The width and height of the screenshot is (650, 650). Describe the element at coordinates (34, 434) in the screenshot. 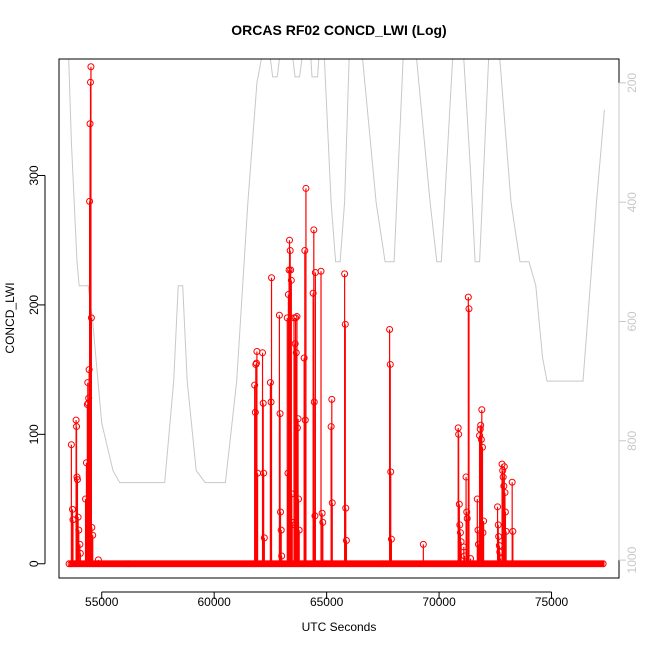

I see `y-tick-label: 100` at that location.